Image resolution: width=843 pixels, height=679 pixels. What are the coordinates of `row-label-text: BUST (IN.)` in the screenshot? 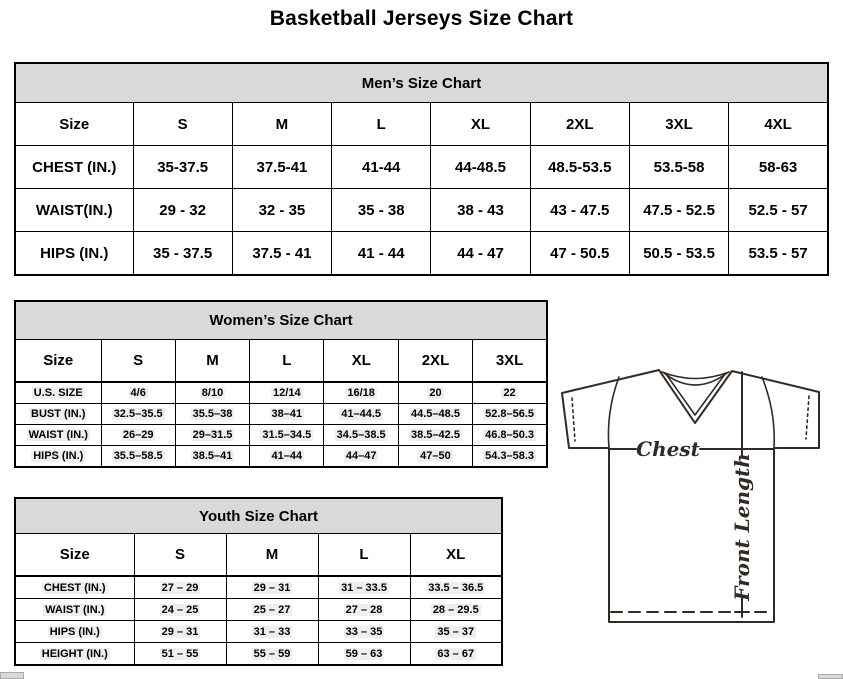 It's located at (58, 414).